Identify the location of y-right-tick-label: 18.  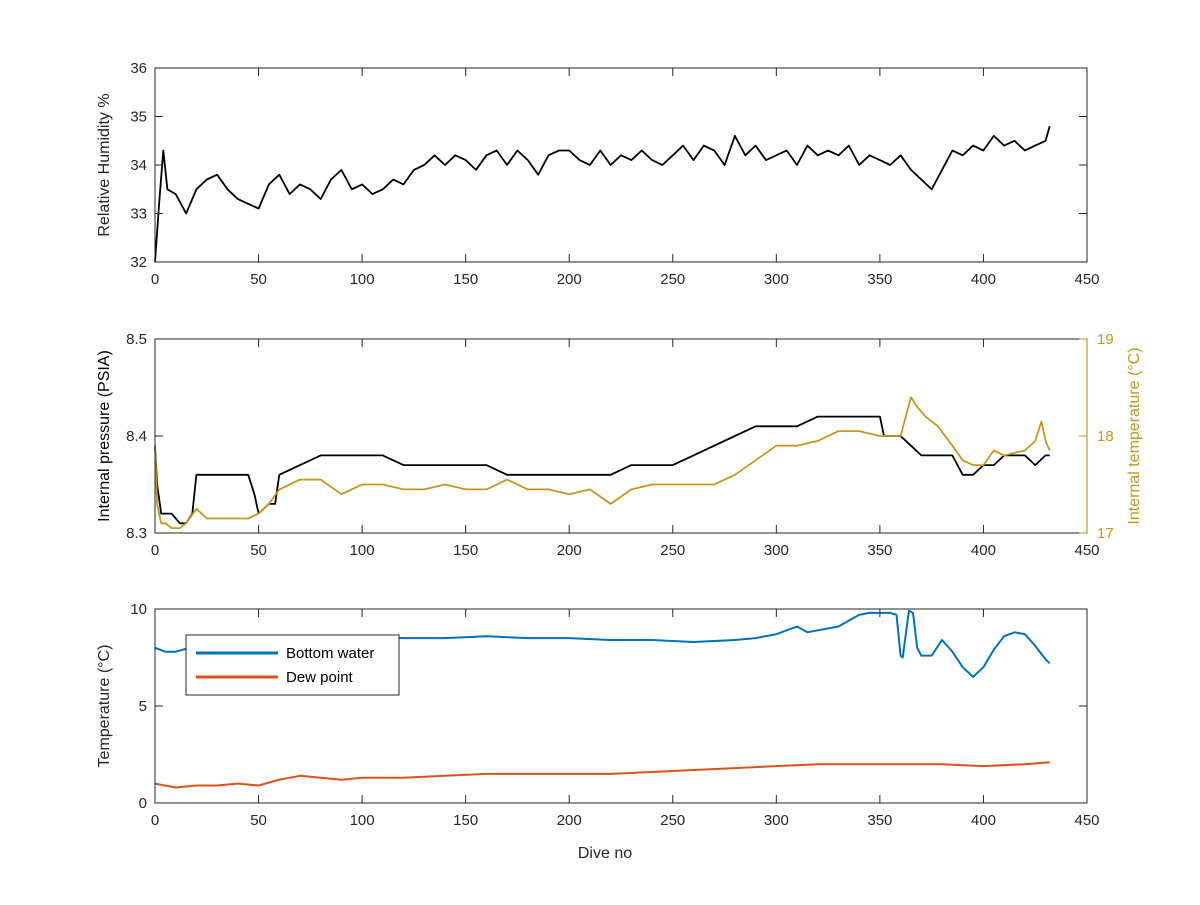
(1105, 436).